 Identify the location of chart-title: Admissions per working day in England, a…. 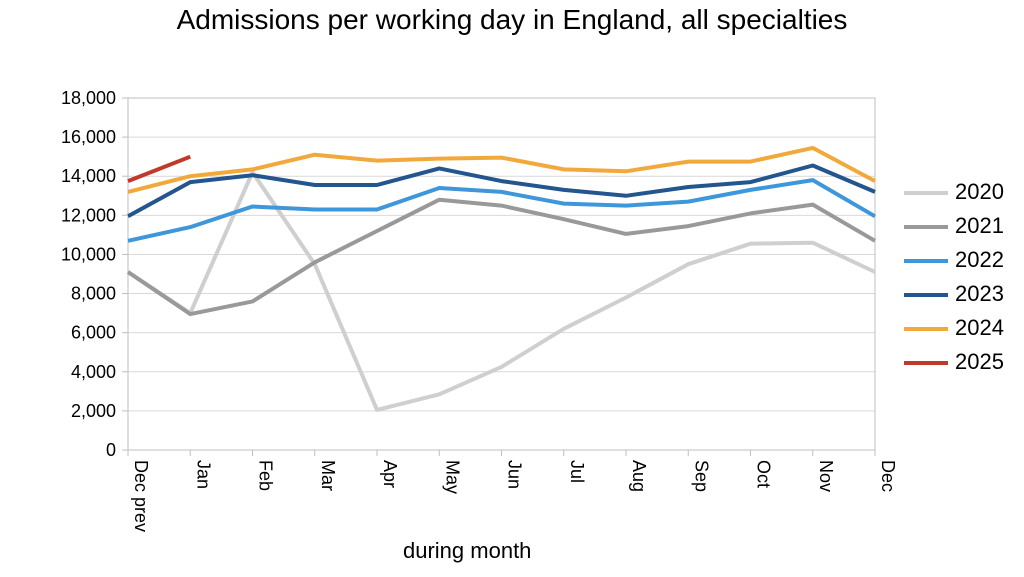
(512, 19).